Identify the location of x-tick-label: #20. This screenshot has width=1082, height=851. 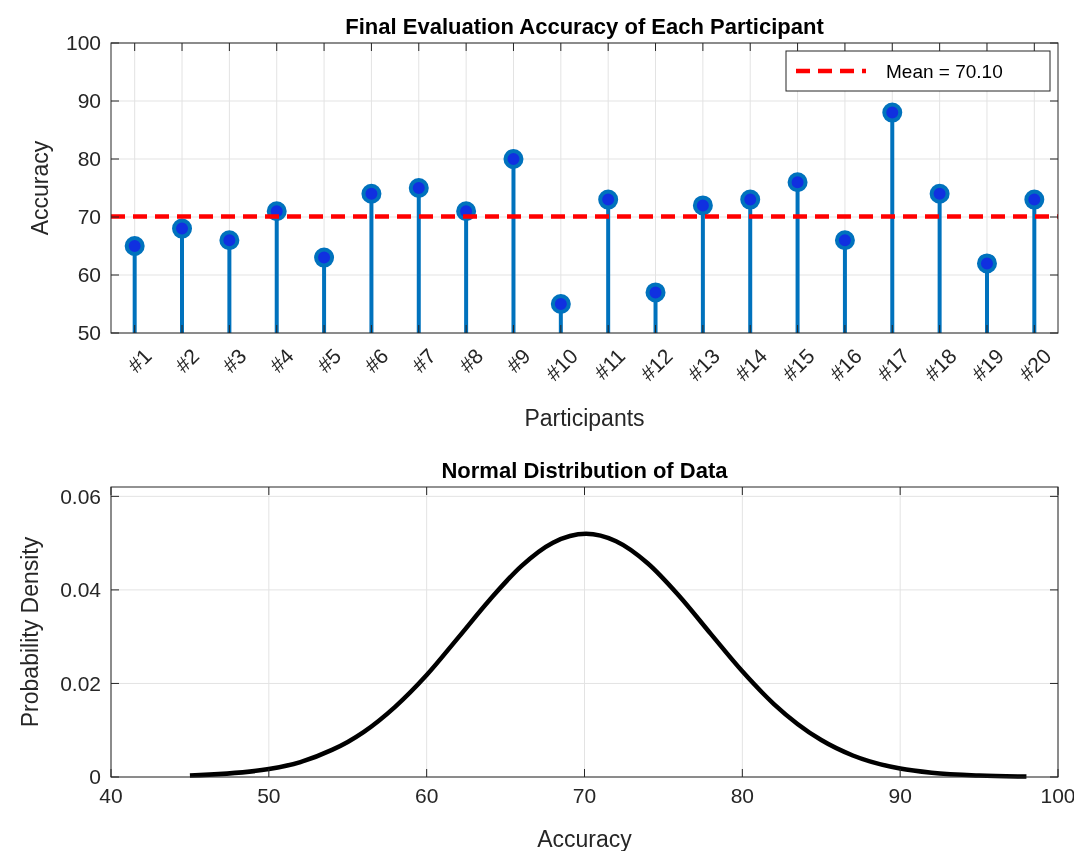
(1035, 364).